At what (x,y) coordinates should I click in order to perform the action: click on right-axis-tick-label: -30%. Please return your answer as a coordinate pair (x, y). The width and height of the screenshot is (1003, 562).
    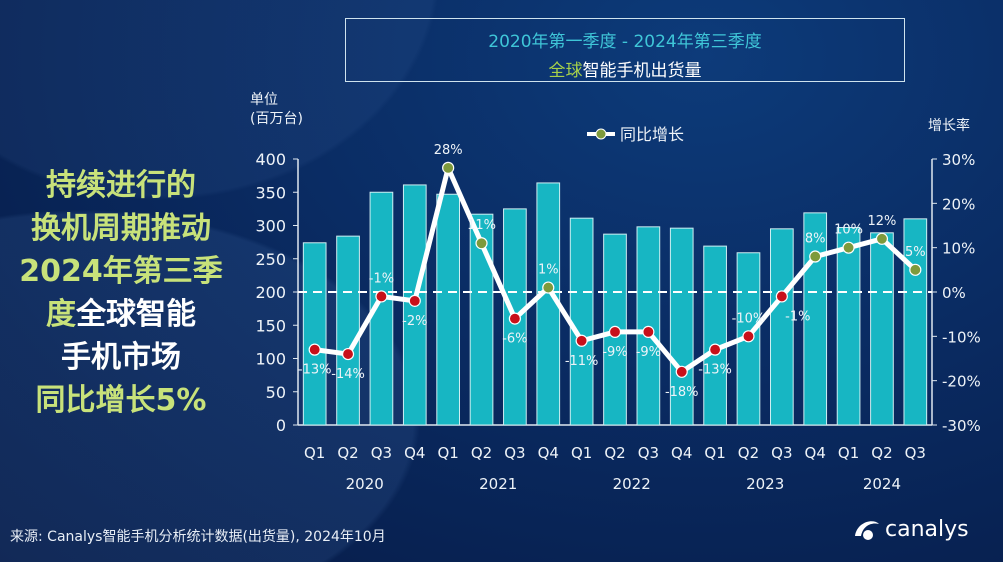
    Looking at the image, I should click on (961, 426).